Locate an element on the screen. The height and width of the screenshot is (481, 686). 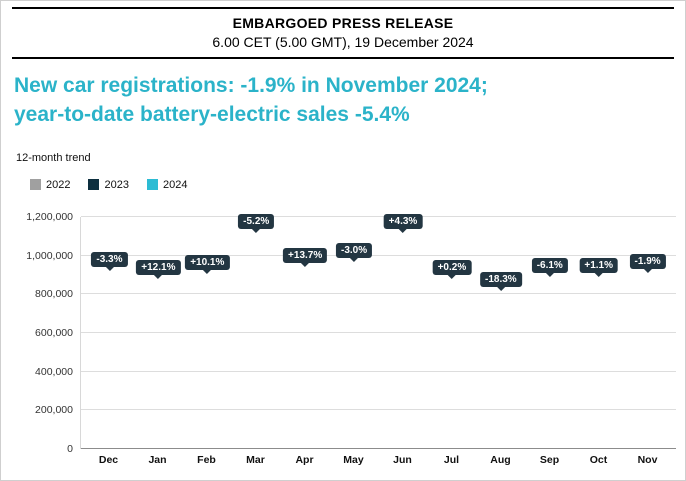
bar-group-Dec: -3.3% is located at coordinates (109, 333).